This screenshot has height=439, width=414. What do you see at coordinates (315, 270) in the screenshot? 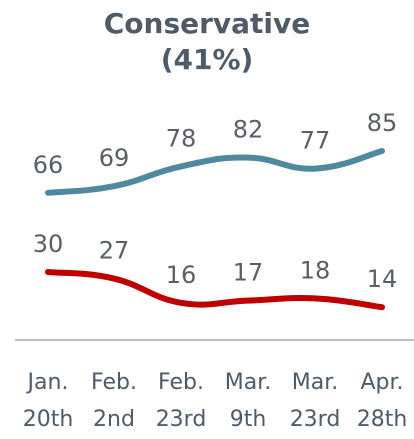
I see `series-2-data-label: 18` at bounding box center [315, 270].